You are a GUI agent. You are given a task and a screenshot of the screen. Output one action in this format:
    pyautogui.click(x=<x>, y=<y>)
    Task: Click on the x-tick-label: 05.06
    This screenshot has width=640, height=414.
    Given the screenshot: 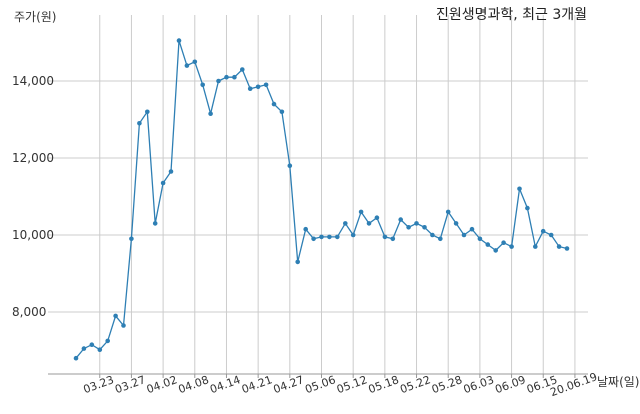 What is the action you would take?
    pyautogui.click(x=320, y=384)
    